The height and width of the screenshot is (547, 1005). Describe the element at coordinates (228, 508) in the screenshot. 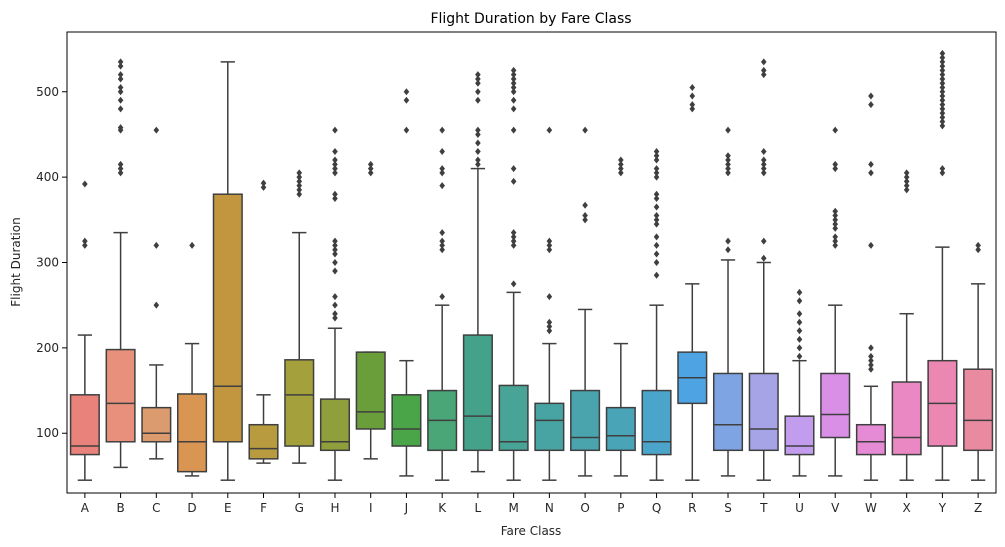

I see `x-tick-label: E` at that location.